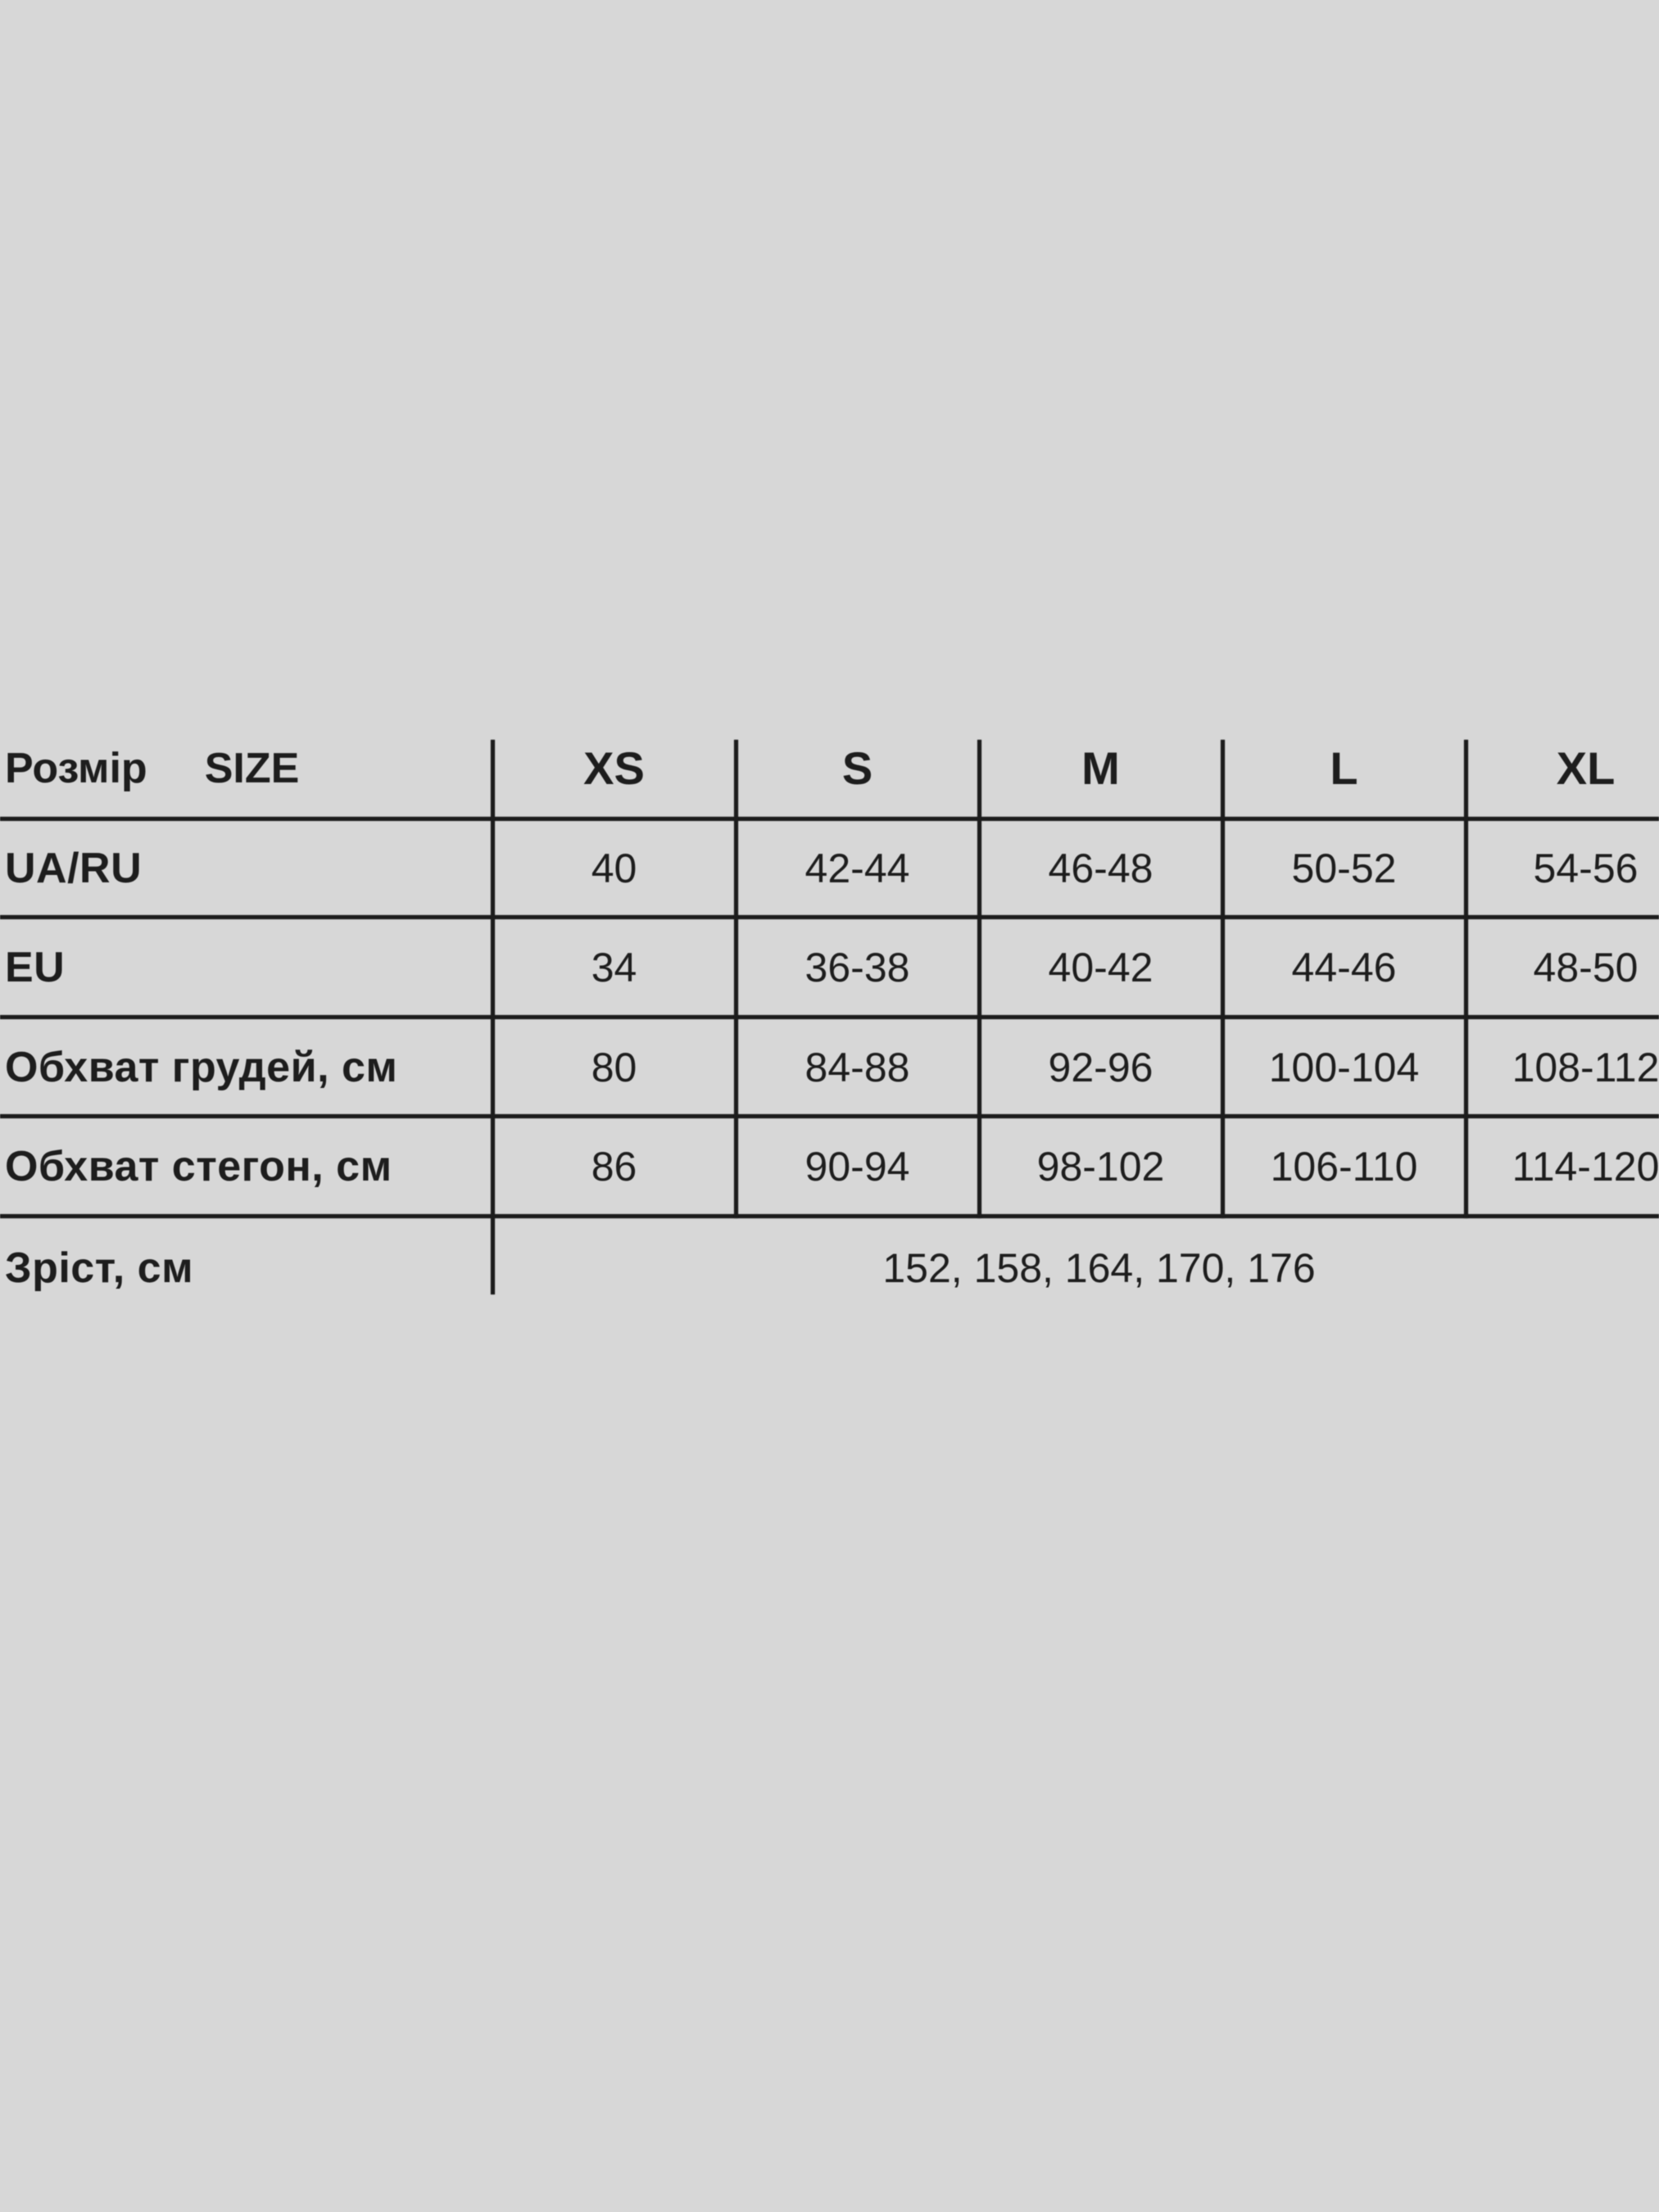 This screenshot has height=2212, width=1659. What do you see at coordinates (201, 1067) in the screenshot?
I see `row-label-chest-girth: Обхват грудей, см` at bounding box center [201, 1067].